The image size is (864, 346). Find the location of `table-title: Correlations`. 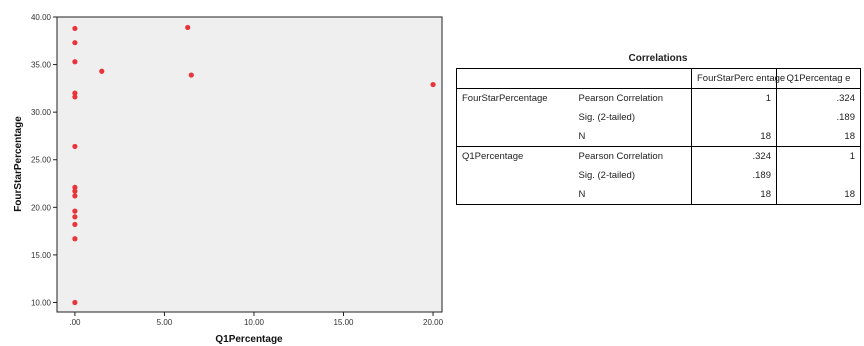

table-title: Correlations is located at coordinates (658, 58).